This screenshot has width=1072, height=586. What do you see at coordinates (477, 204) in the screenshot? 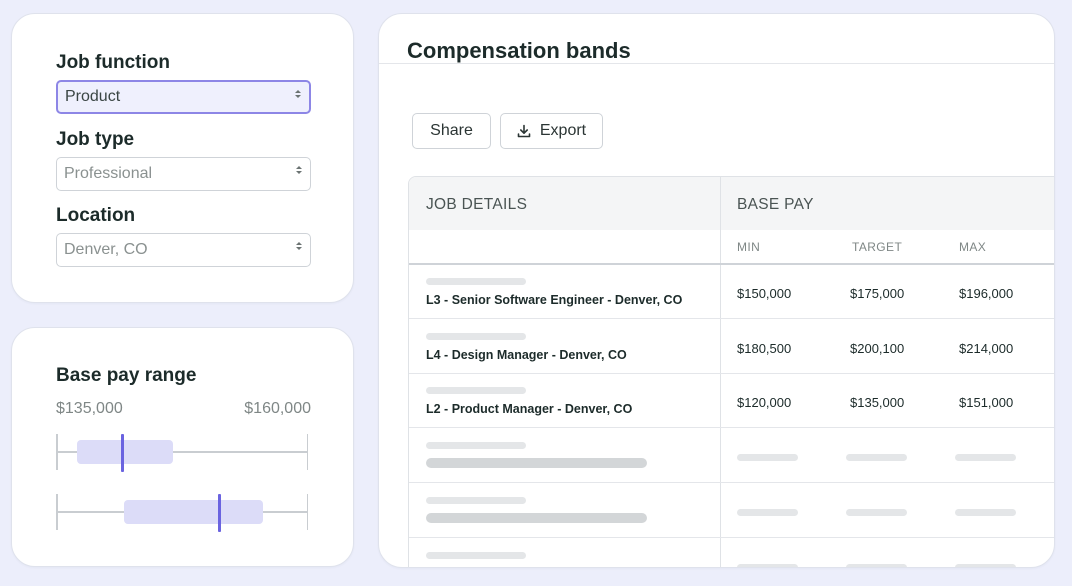
I see `column-header-job-details: JOB DETAILS` at bounding box center [477, 204].